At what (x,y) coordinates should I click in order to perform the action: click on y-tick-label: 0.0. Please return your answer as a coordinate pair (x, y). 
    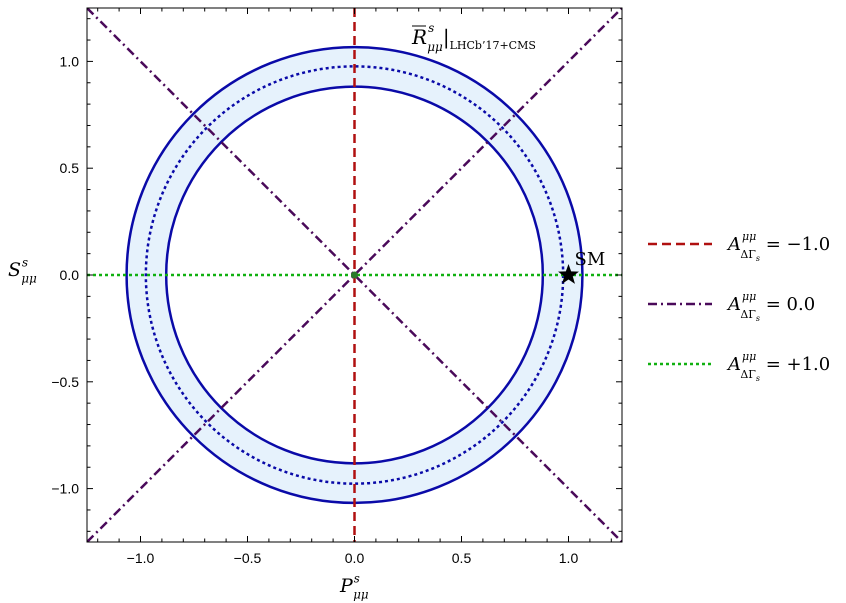
    Looking at the image, I should click on (70, 275).